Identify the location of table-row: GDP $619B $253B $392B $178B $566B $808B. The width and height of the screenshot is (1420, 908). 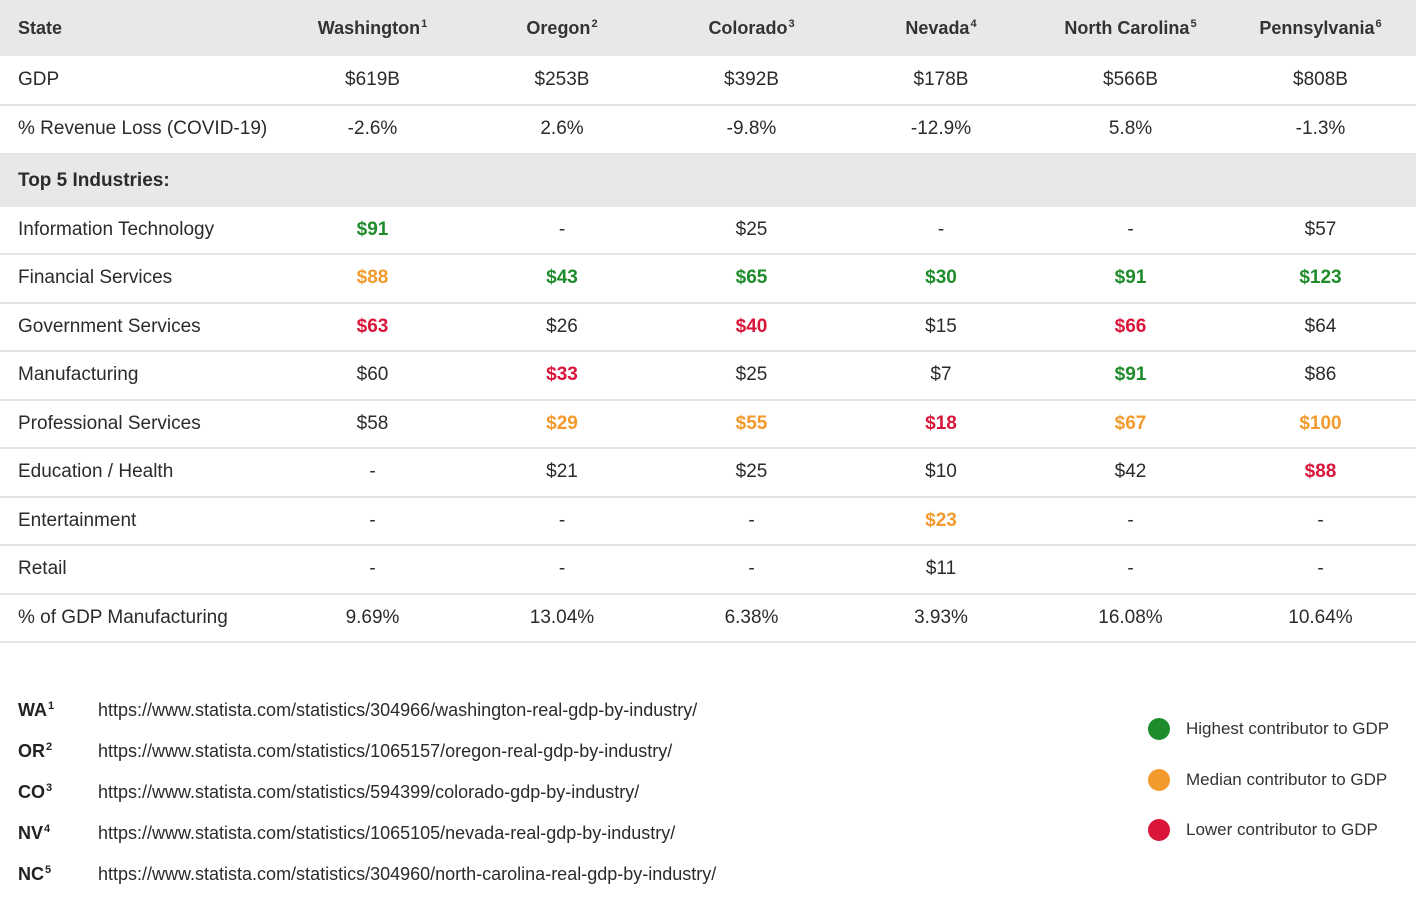
(708, 81).